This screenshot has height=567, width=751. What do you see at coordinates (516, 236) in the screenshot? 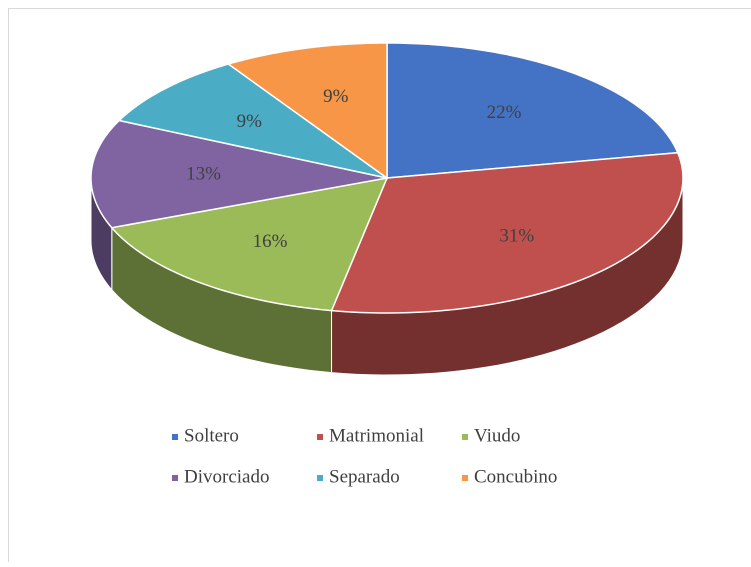
I see `data-label: 31%` at bounding box center [516, 236].